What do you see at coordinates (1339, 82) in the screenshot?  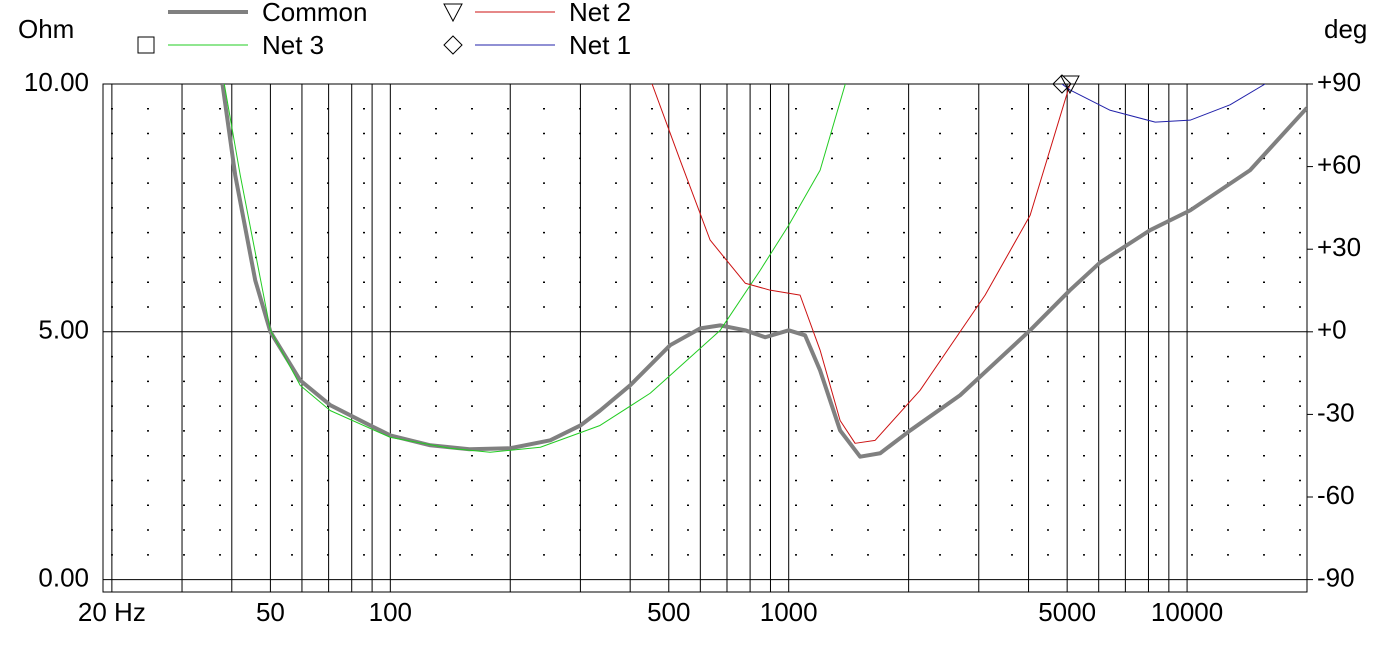 I see `y2-tick-label: +90` at bounding box center [1339, 82].